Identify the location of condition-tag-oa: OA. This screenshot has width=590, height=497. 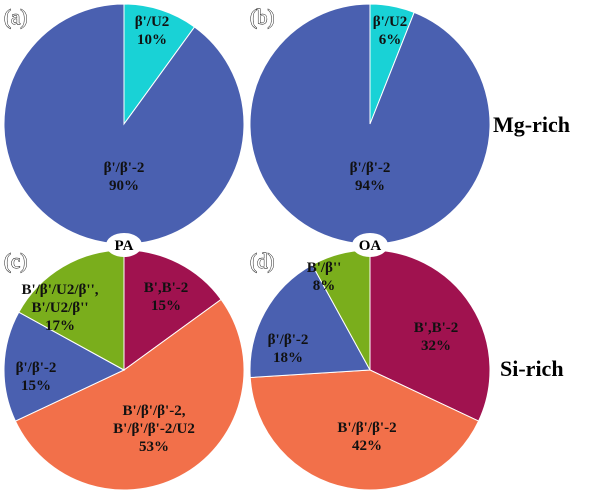
(370, 245).